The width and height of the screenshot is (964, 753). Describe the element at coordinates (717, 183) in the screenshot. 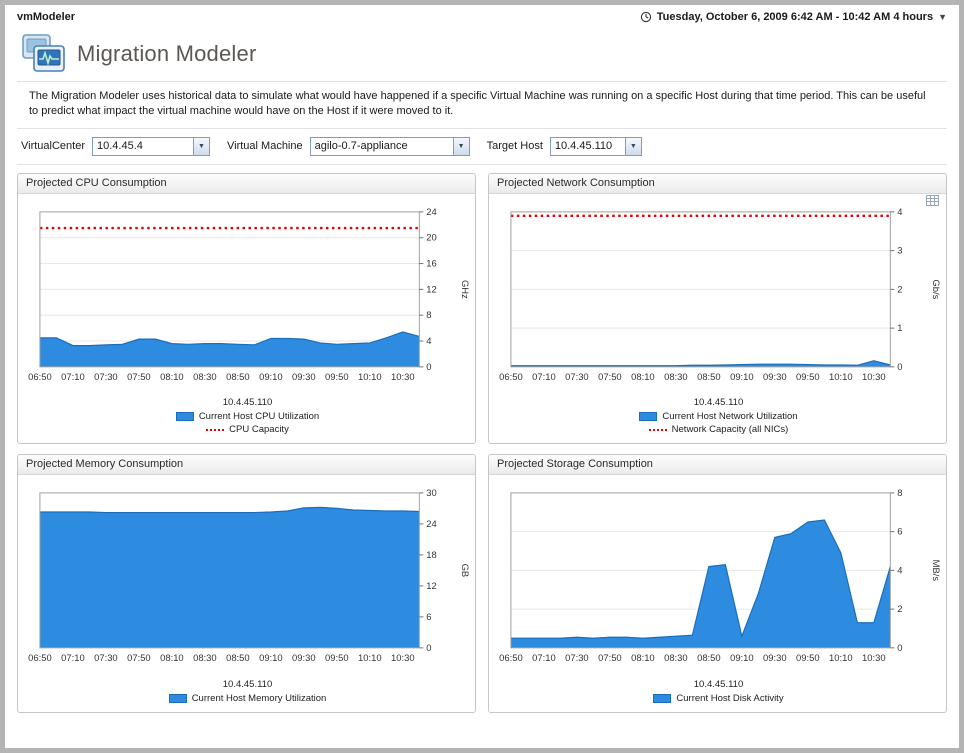

I see `panel-title: Projected Network Consumption` at that location.